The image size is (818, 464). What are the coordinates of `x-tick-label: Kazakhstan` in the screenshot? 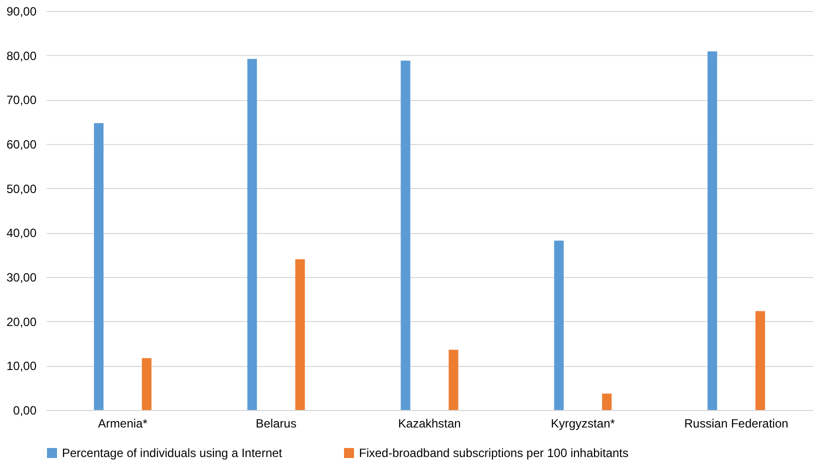 It's located at (429, 423).